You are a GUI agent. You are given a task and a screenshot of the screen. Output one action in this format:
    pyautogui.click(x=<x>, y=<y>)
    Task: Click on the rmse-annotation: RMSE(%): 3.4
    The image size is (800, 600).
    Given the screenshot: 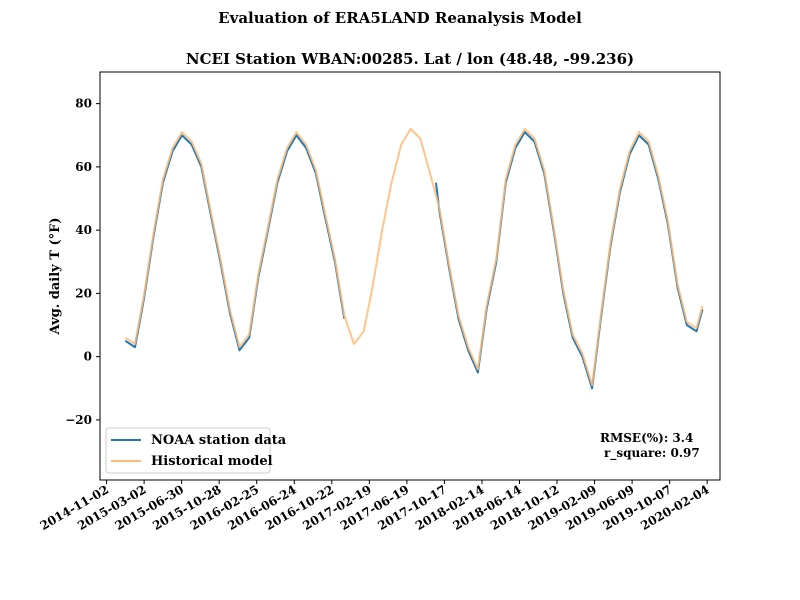 What is the action you would take?
    pyautogui.click(x=646, y=438)
    